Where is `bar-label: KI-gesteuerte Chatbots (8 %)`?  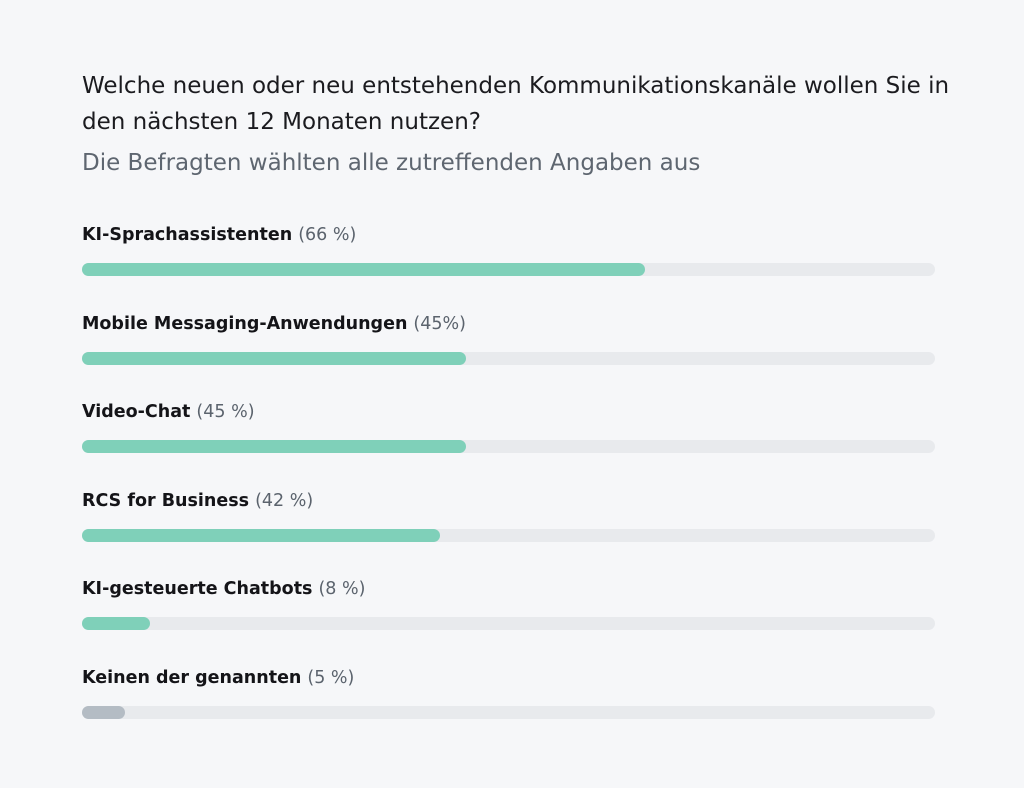 bar-label: KI-gesteuerte Chatbots (8 %) is located at coordinates (223, 589).